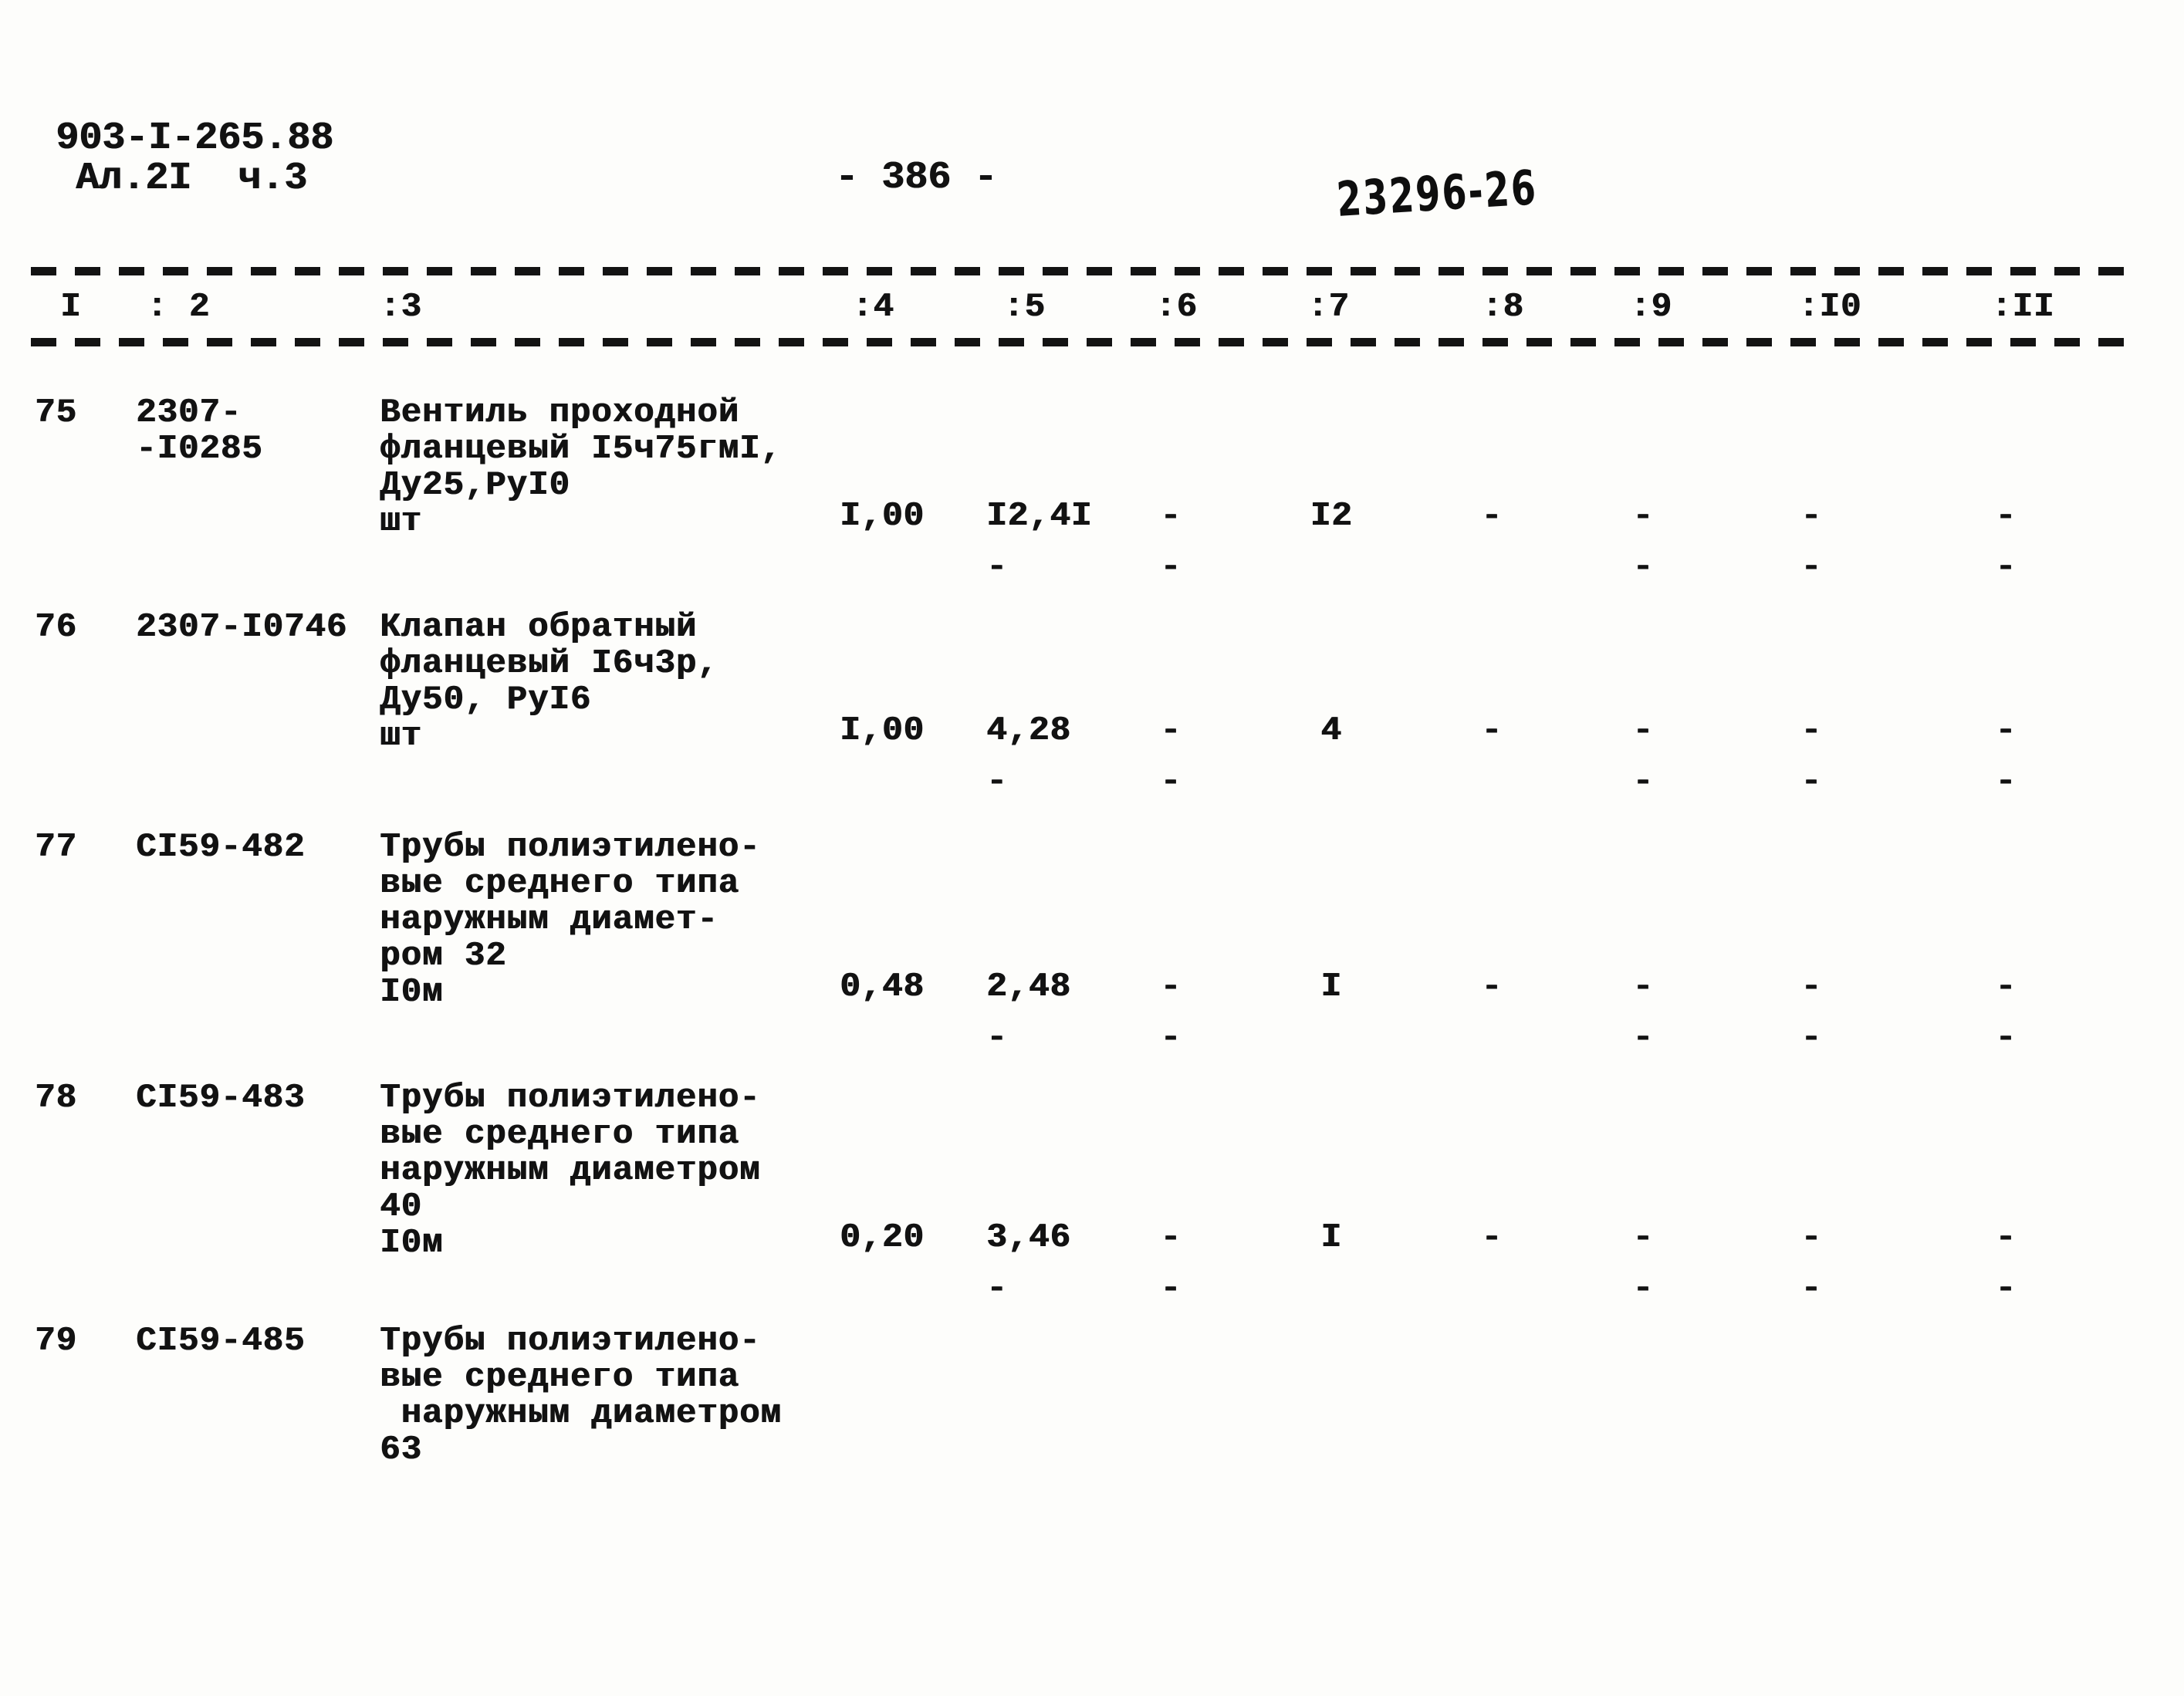  Describe the element at coordinates (1039, 516) in the screenshot. I see `value-c5: I2,4I` at that location.